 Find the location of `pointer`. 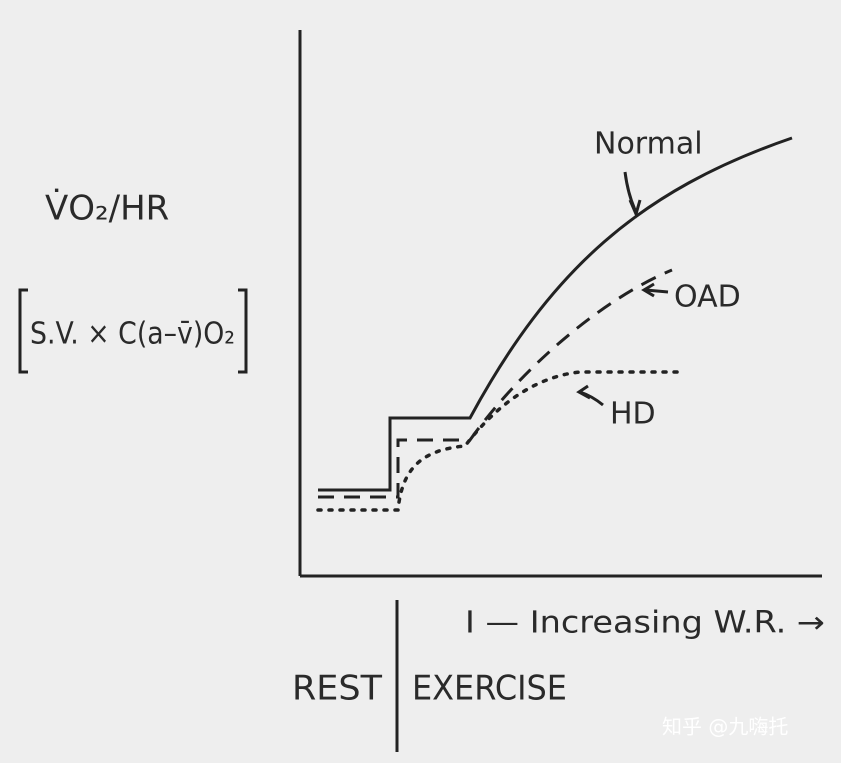

pointer is located at coordinates (657, 291).